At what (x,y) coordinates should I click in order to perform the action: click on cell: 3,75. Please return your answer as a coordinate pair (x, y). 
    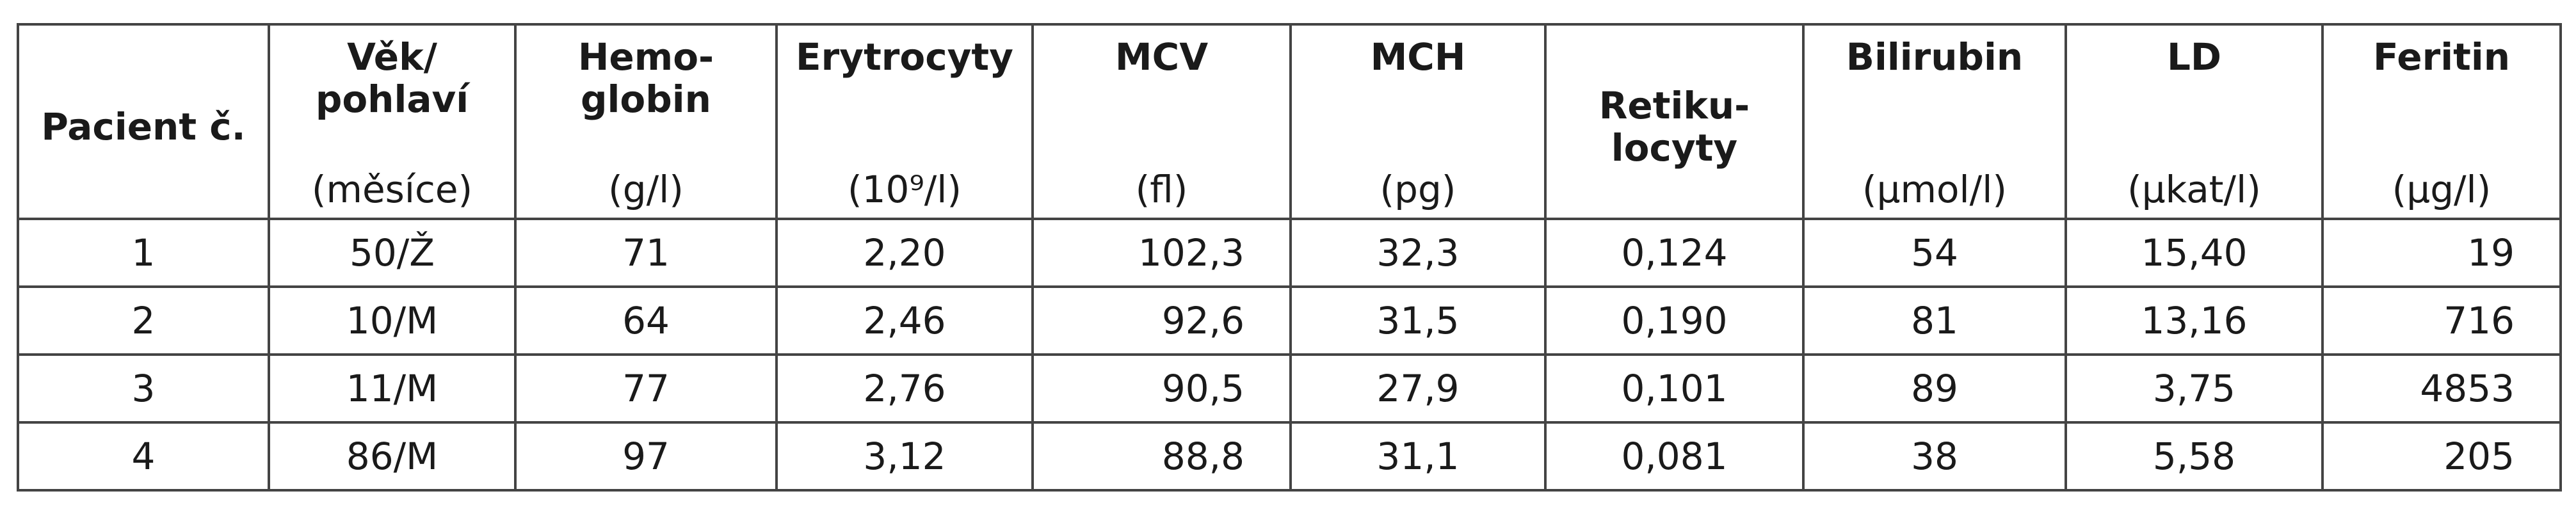
    Looking at the image, I should click on (2194, 388).